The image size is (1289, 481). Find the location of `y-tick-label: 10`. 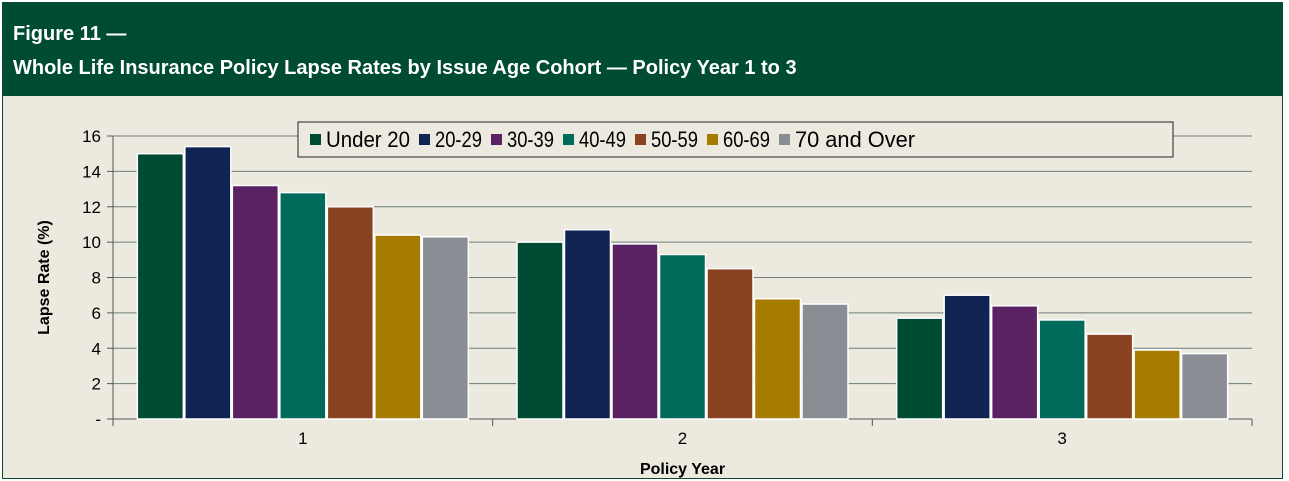

y-tick-label: 10 is located at coordinates (91, 242).